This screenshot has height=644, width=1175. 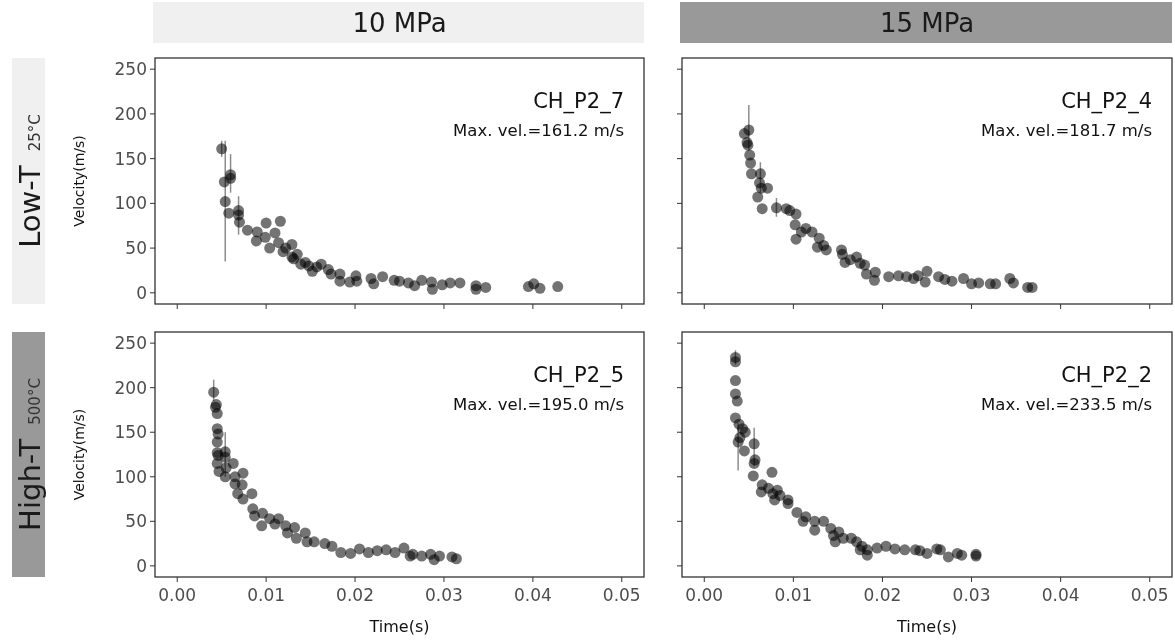 I want to click on annotation: Max. vel.=195.0 m/s, so click(x=538, y=404).